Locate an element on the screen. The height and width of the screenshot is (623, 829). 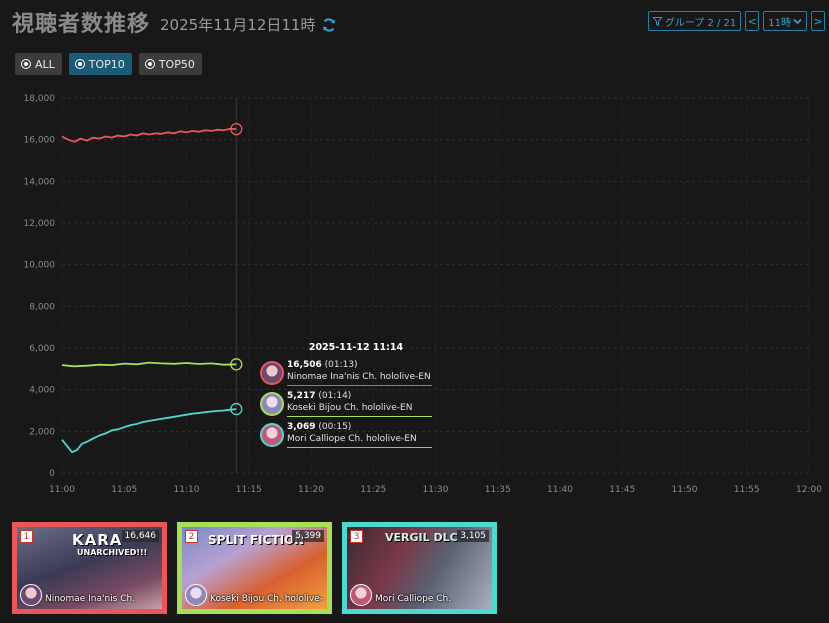
stream-card: VERGIL DLC 3 3,105 Mori Calliope Ch. is located at coordinates (419, 568).